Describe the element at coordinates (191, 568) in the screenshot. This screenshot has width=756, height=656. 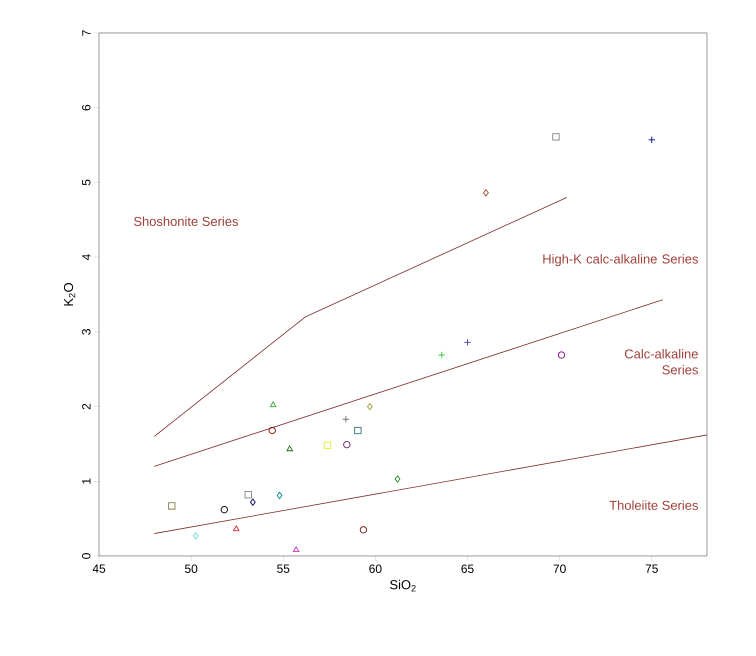
I see `x-tick-label: 50` at that location.